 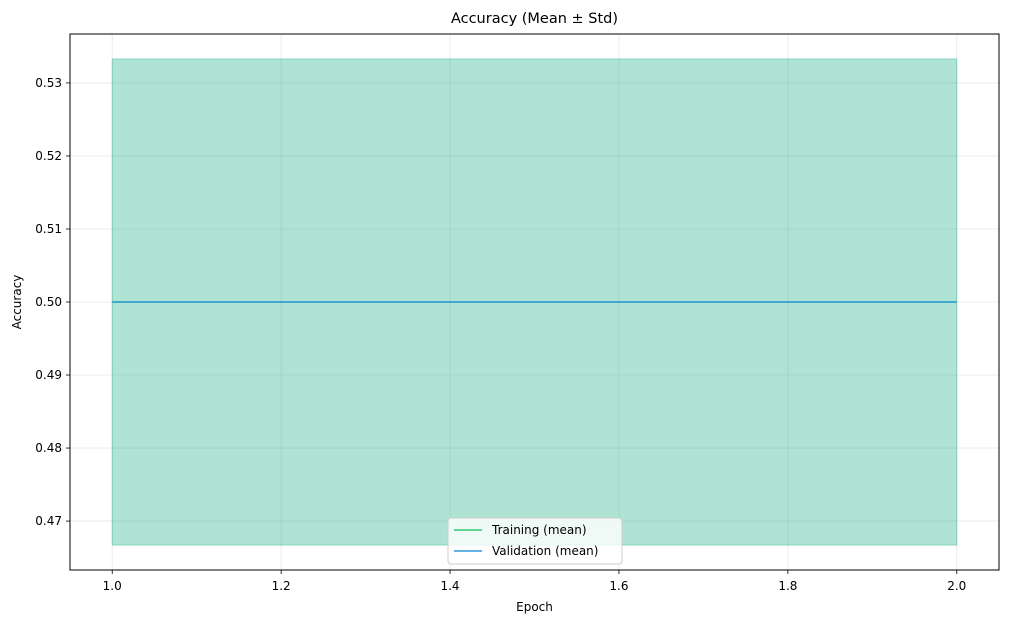 I want to click on x-tick-label: 2.0, so click(x=956, y=586).